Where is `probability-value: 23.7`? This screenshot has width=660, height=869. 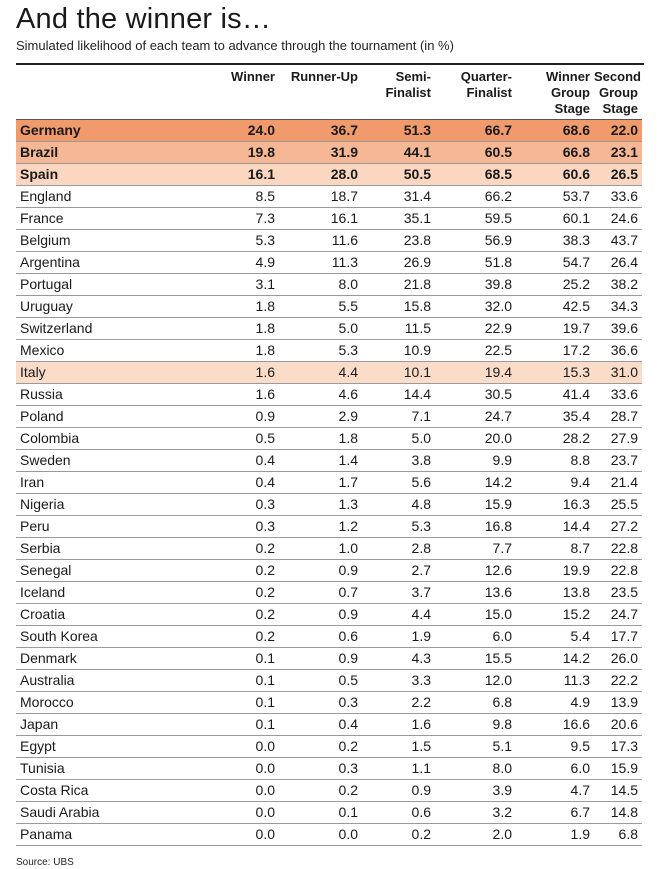
probability-value: 23.7 is located at coordinates (618, 460).